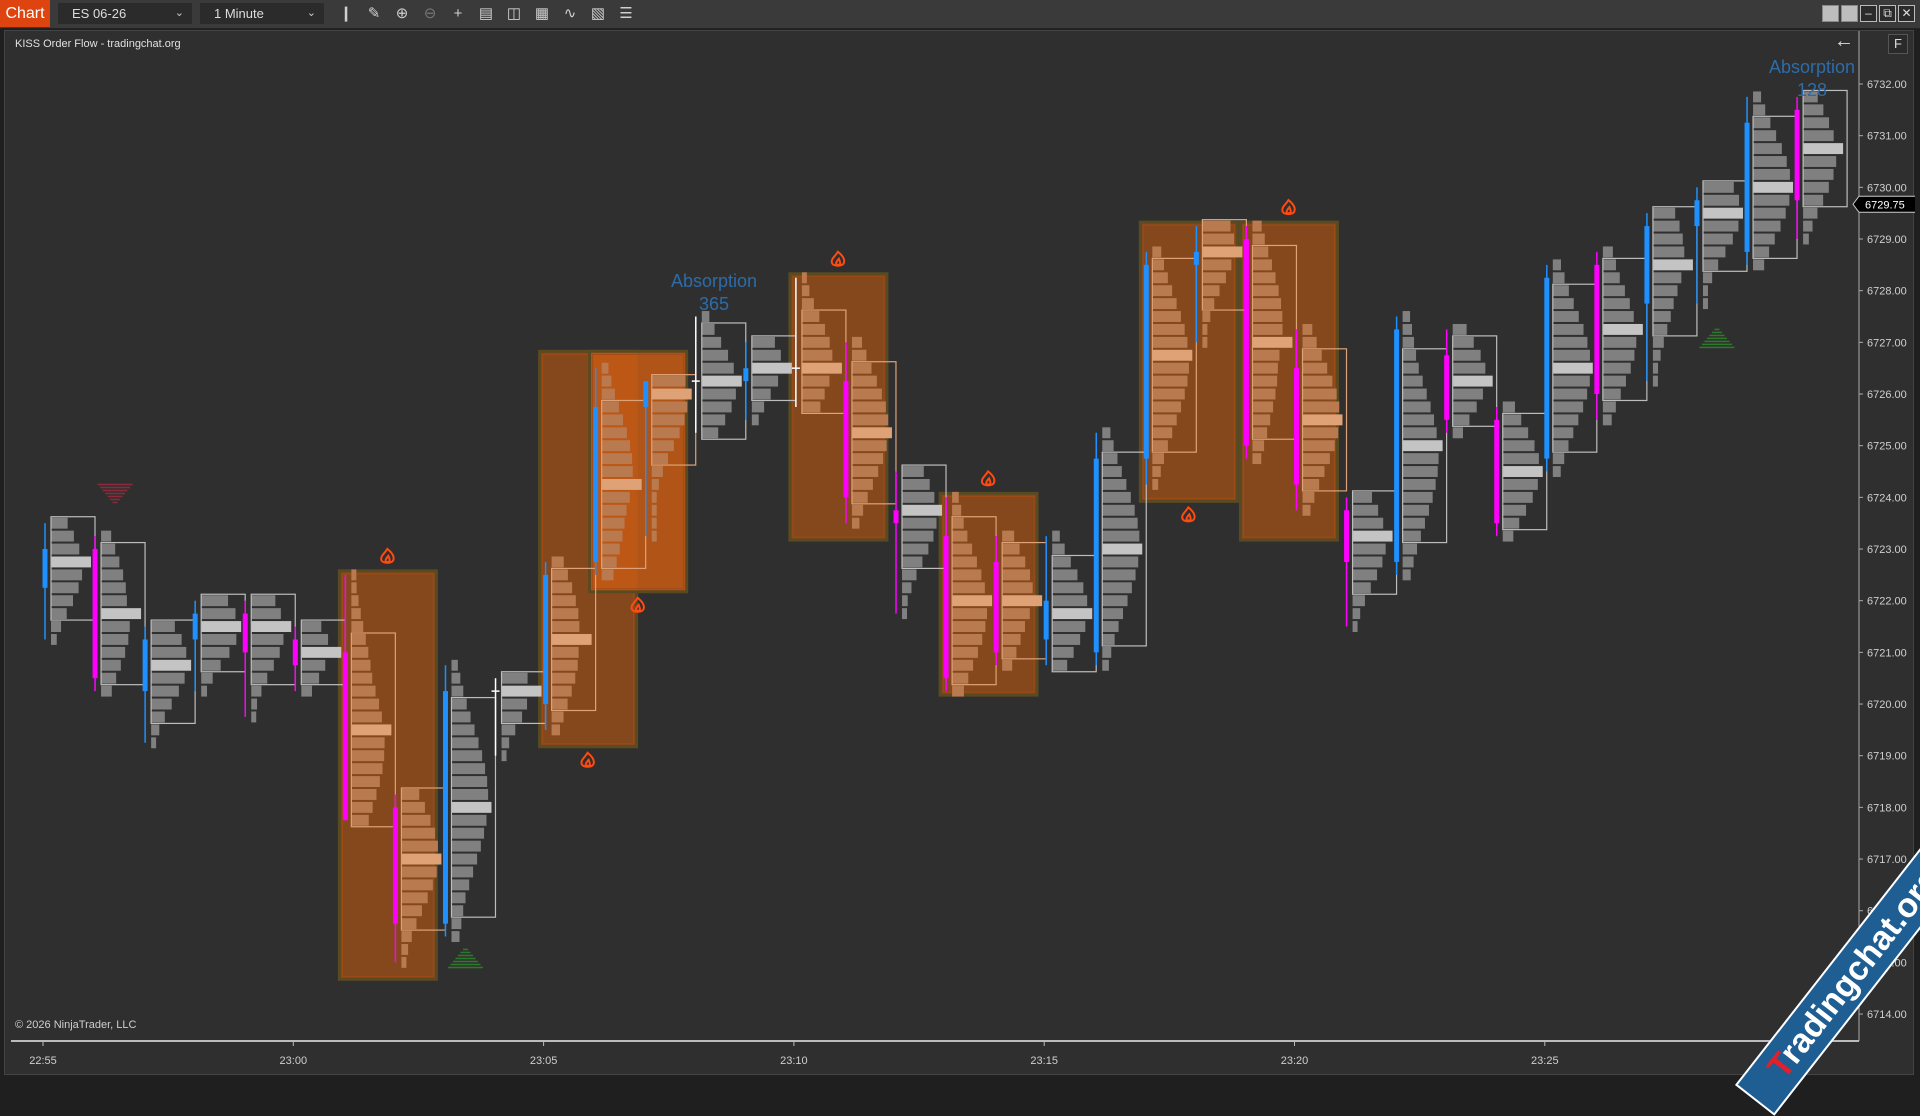  Describe the element at coordinates (1844, 41) in the screenshot. I see `arrow-left-icon: ←` at that location.